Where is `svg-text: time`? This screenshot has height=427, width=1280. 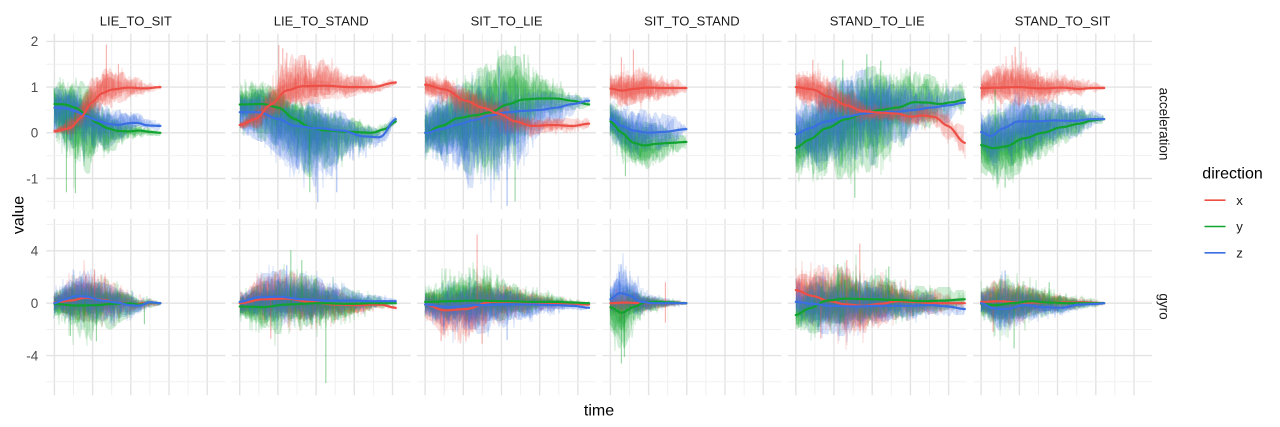 svg-text: time is located at coordinates (599, 411).